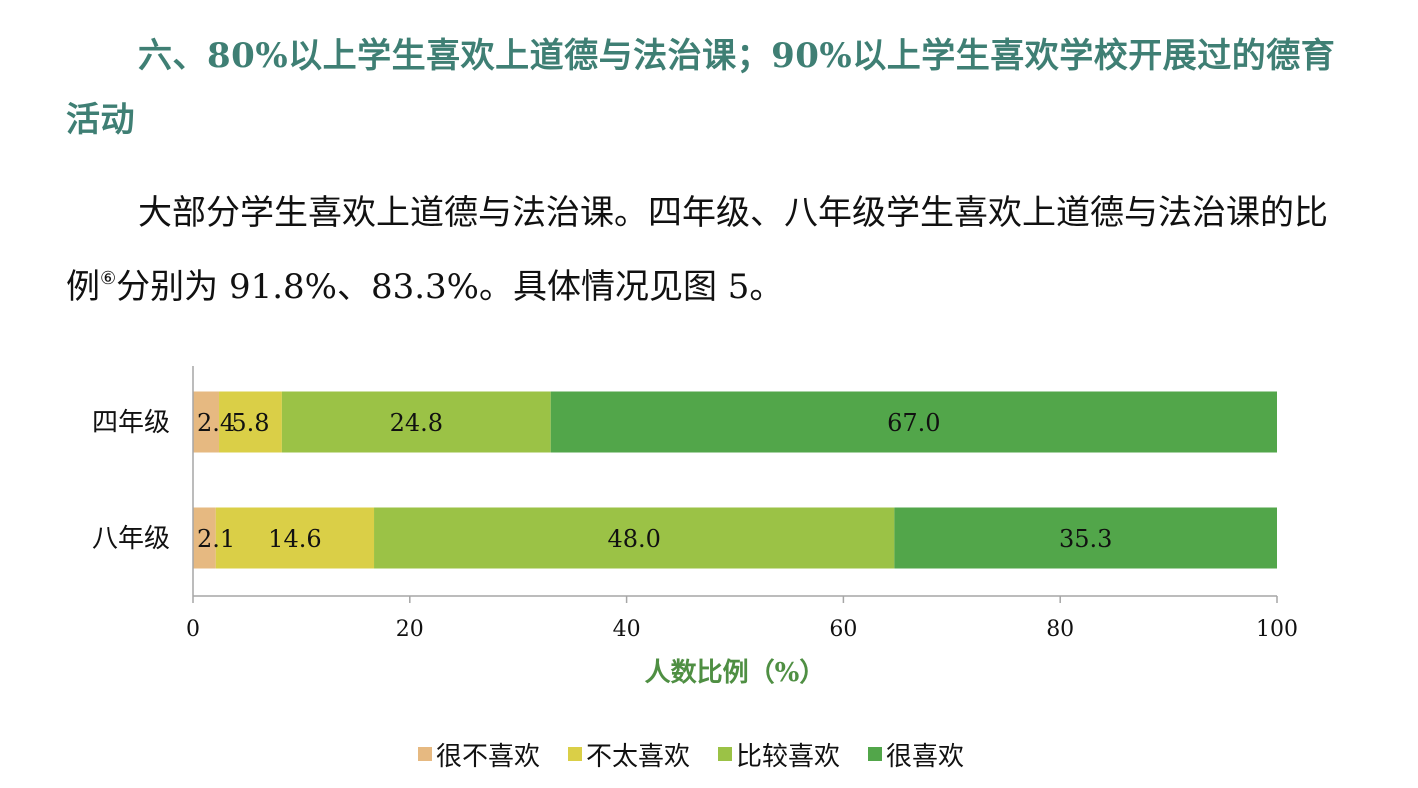 The height and width of the screenshot is (788, 1418). Describe the element at coordinates (131, 539) in the screenshot. I see `category-label: 八年级` at that location.